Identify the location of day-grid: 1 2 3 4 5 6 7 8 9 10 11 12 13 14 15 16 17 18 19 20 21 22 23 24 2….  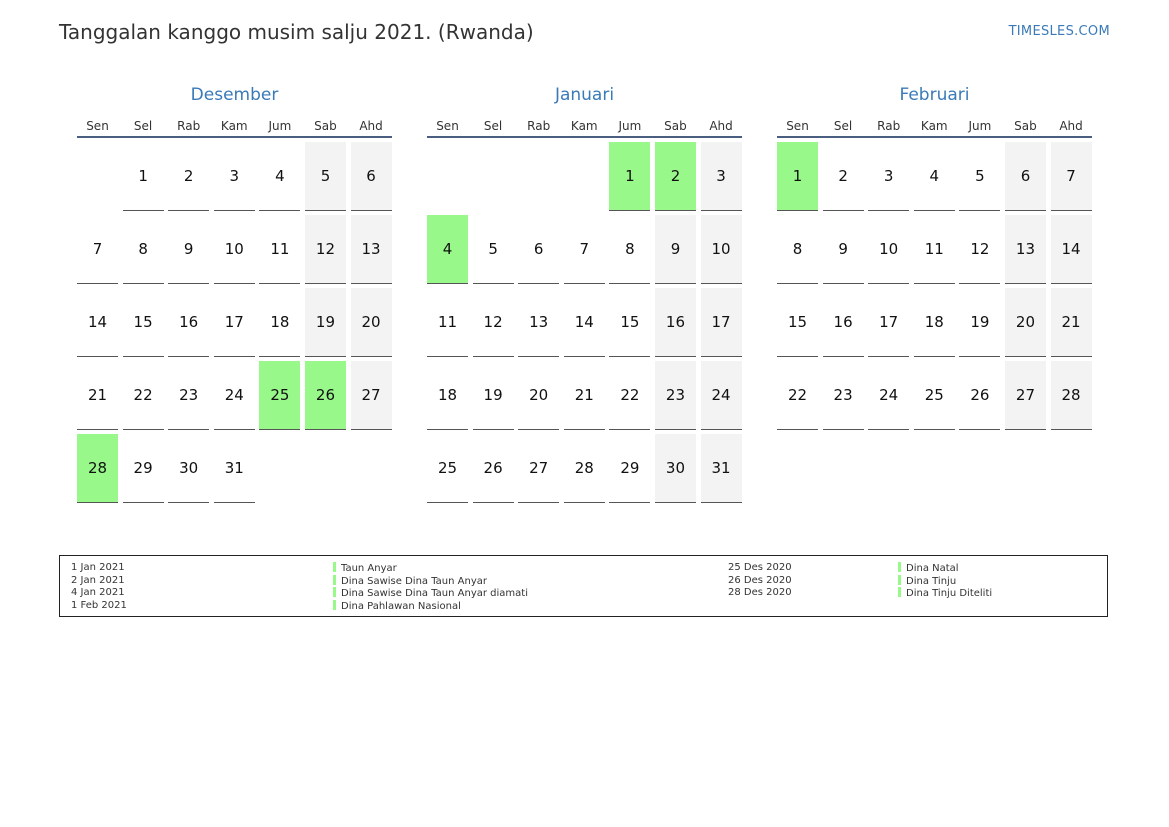
(234, 322).